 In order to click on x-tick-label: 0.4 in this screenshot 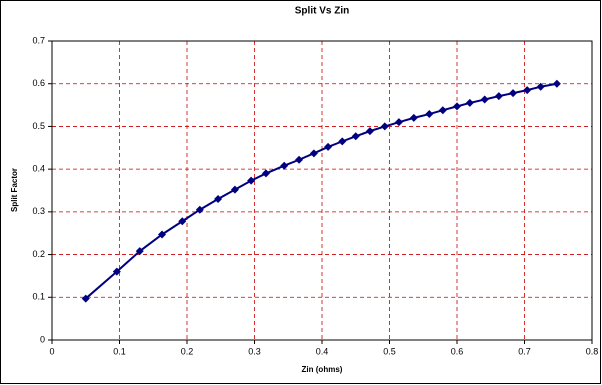, I will do `click(322, 351)`.